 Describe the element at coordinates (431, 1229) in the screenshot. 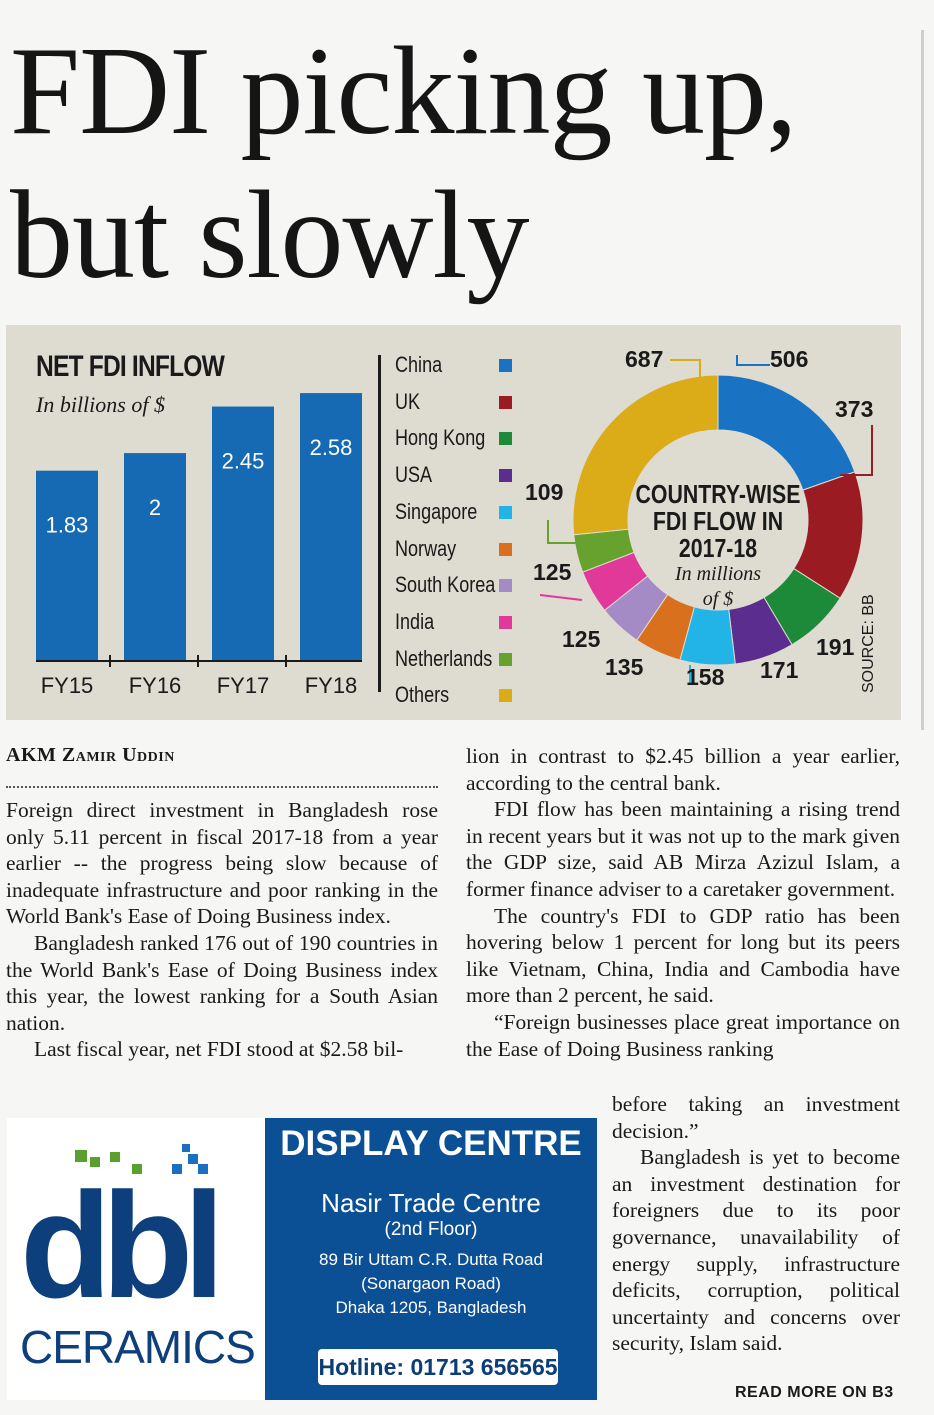

I see `ad-floor: (2nd Floor)` at that location.